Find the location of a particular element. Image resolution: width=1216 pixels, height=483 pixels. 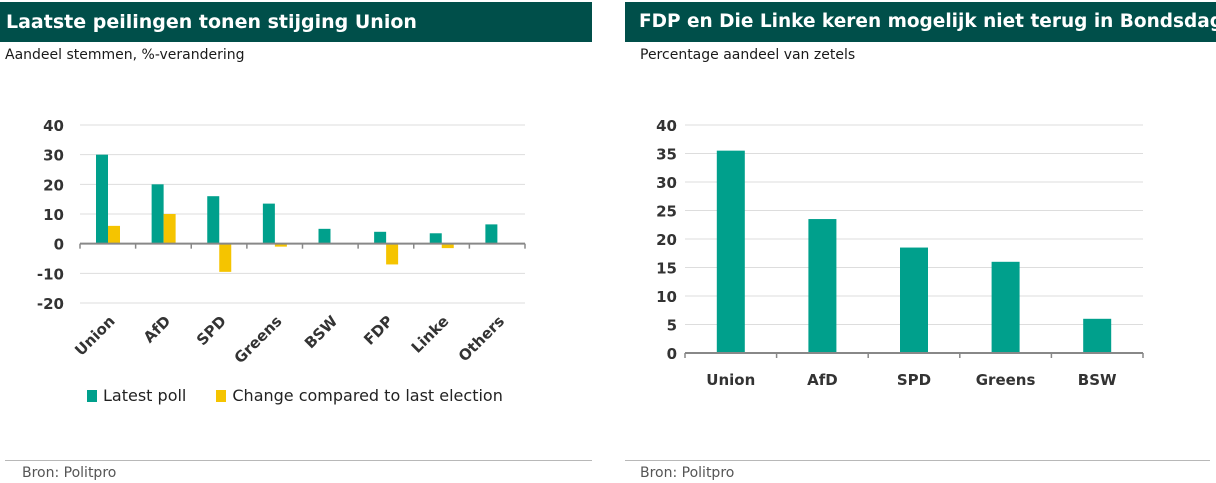

chart-title: Laatste peilingen tonen stijging Union is located at coordinates (296, 22).